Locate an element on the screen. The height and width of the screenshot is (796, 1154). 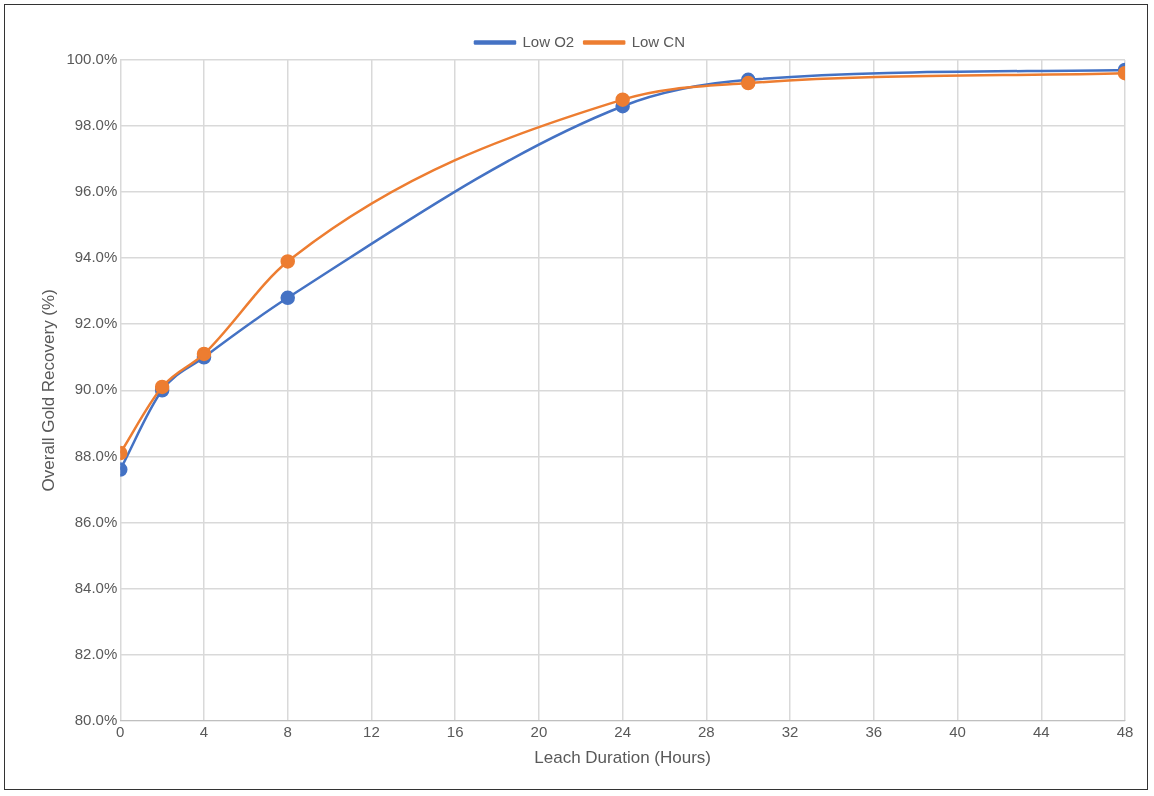
x-tick-label: 36 is located at coordinates (874, 731).